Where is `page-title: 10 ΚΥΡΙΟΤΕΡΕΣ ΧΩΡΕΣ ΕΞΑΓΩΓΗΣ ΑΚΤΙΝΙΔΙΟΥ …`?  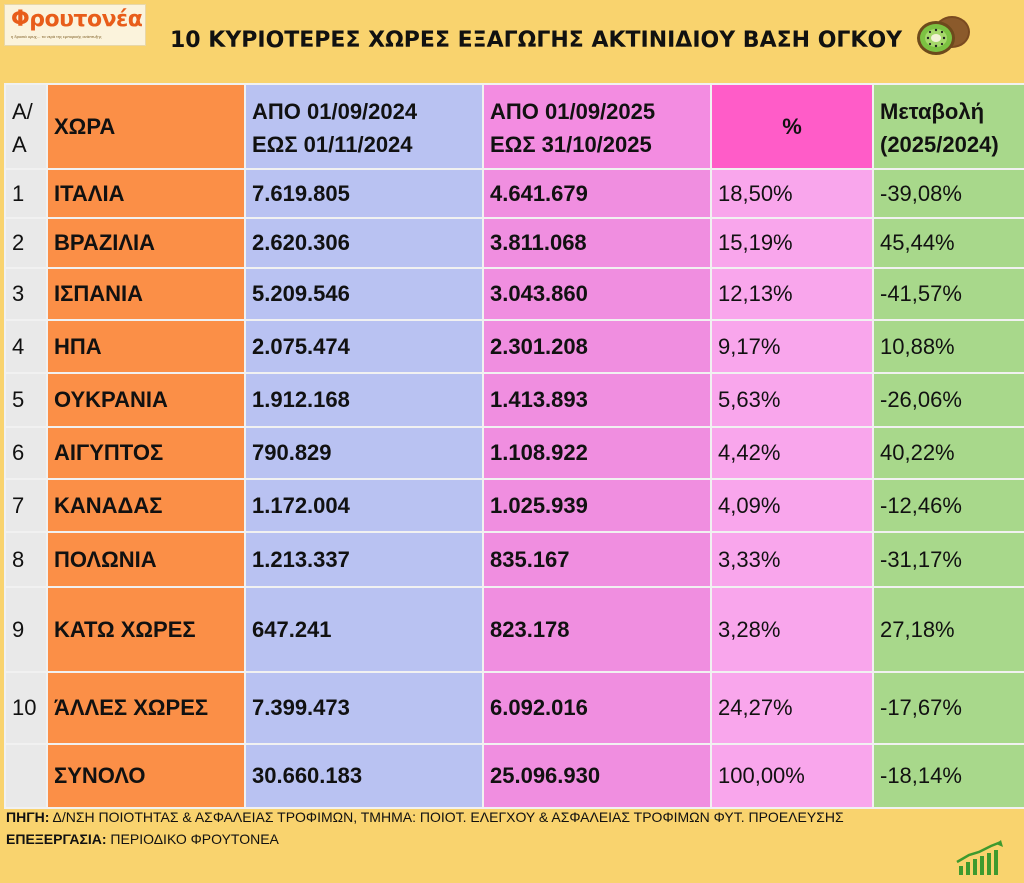 page-title: 10 ΚΥΡΙΟΤΕΡΕΣ ΧΩΡΕΣ ΕΞΑΓΩΓΗΣ ΑΚΤΙΝΙΔΙΟΥ … is located at coordinates (536, 40).